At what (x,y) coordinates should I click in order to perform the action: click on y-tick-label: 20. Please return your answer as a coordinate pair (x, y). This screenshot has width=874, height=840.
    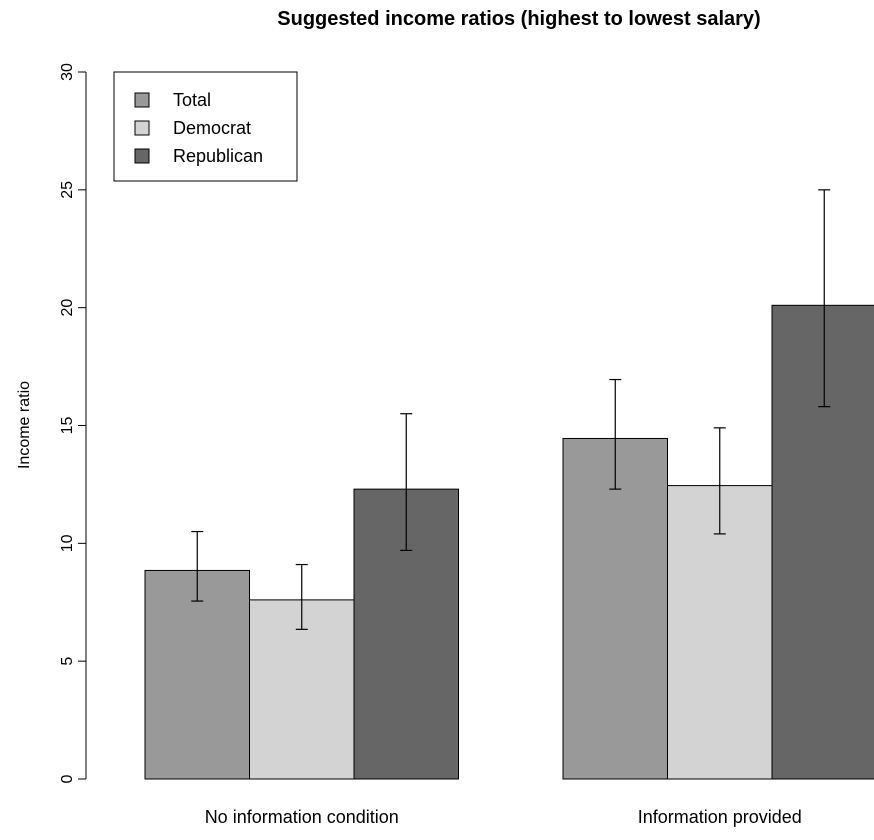
    Looking at the image, I should click on (67, 308).